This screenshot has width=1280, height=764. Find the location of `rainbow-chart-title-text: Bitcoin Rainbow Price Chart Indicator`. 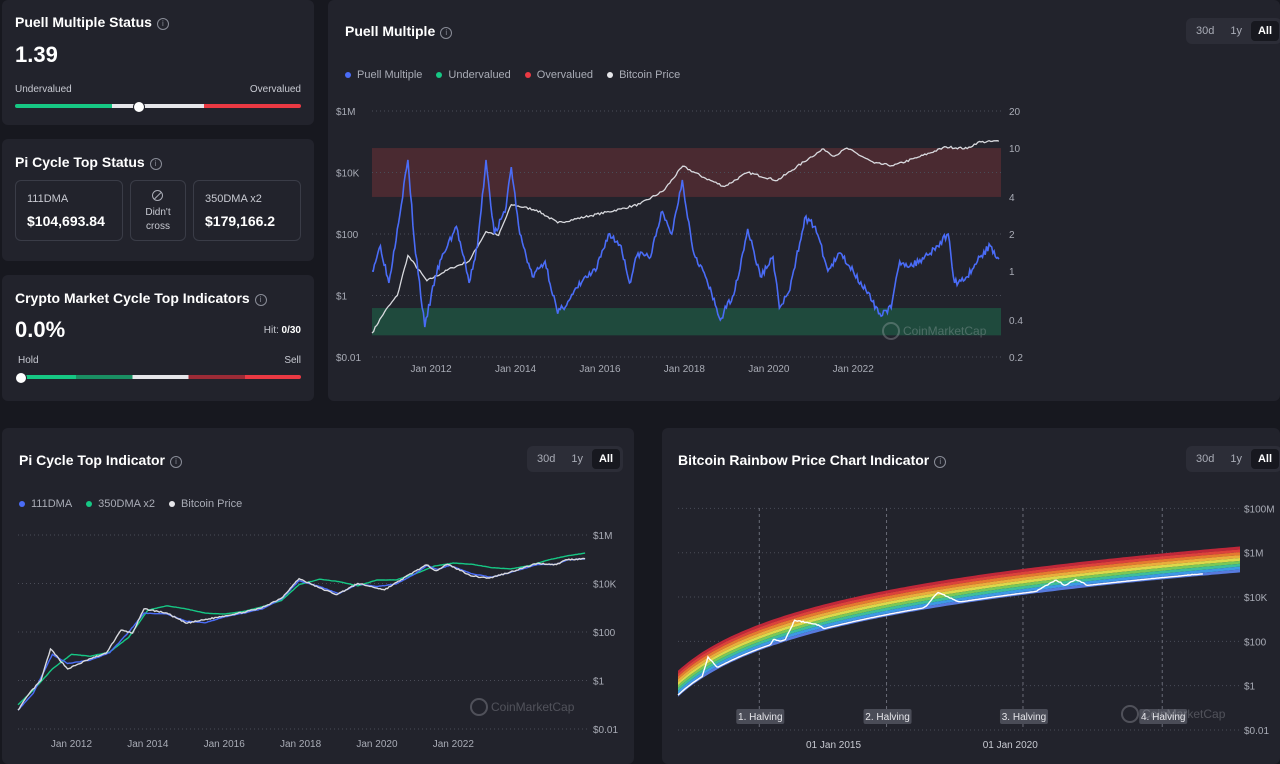

rainbow-chart-title-text: Bitcoin Rainbow Price Chart Indicator is located at coordinates (804, 460).